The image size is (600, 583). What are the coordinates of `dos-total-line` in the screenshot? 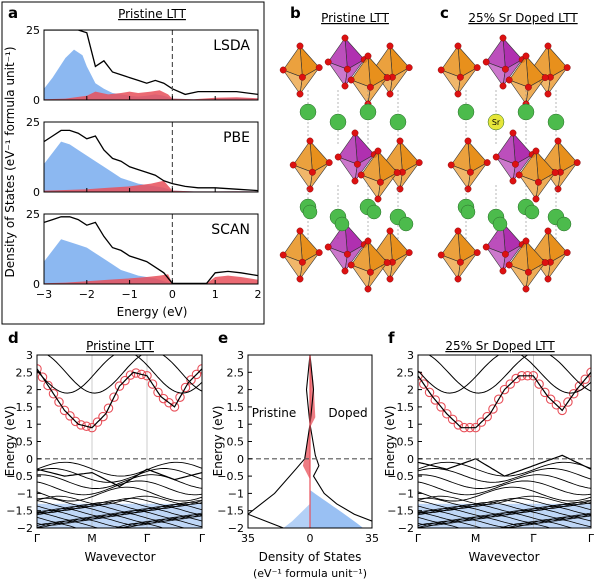 It's located at (151, 63).